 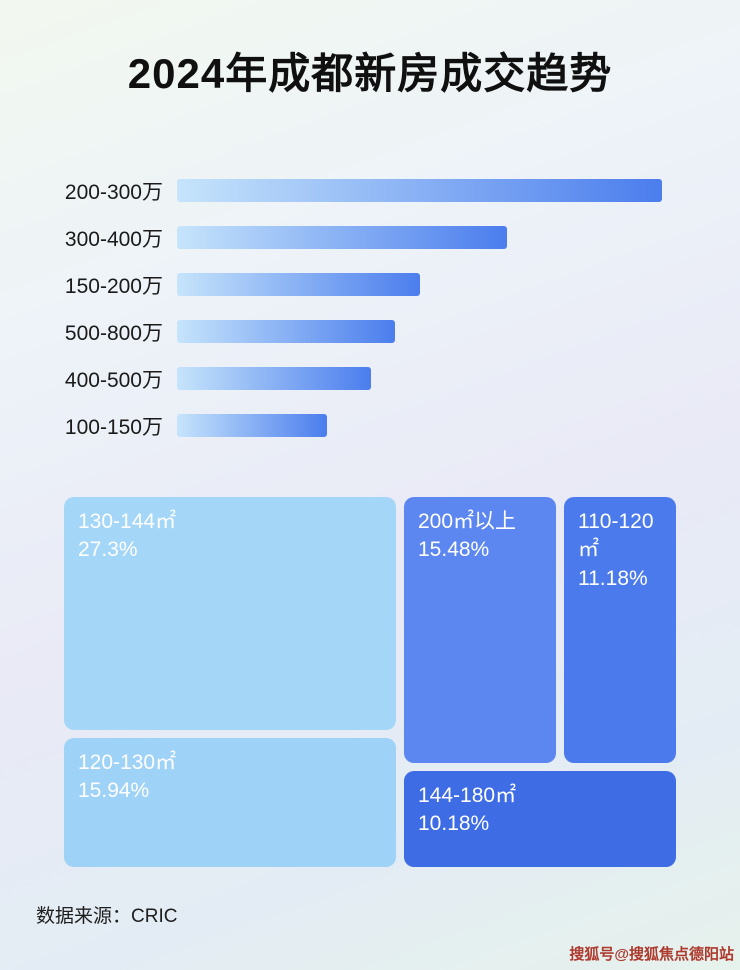 What do you see at coordinates (616, 536) in the screenshot?
I see `treemap-label: 110-120㎡` at bounding box center [616, 536].